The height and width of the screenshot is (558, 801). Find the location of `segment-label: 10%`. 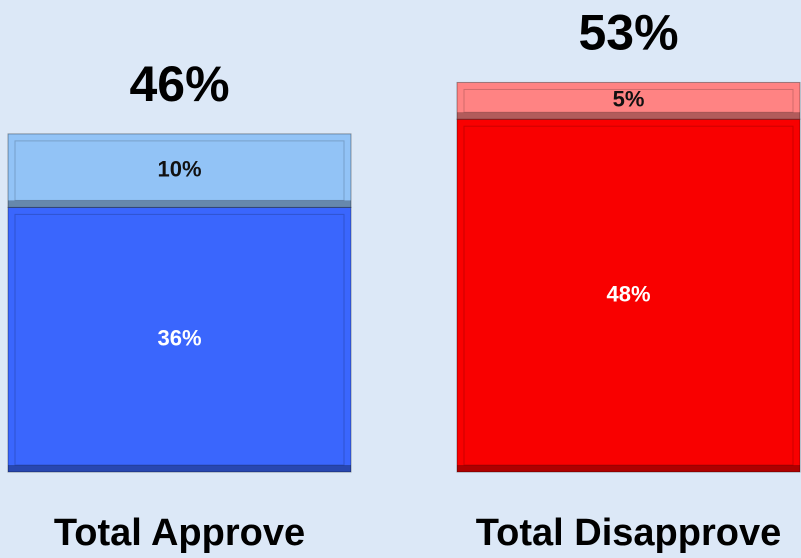

segment-label: 10% is located at coordinates (179, 168).